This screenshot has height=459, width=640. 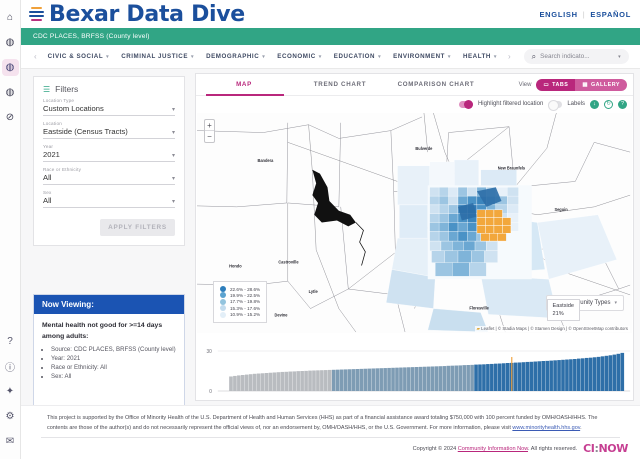 I want to click on info-icon: ⓘ, so click(x=10, y=368).